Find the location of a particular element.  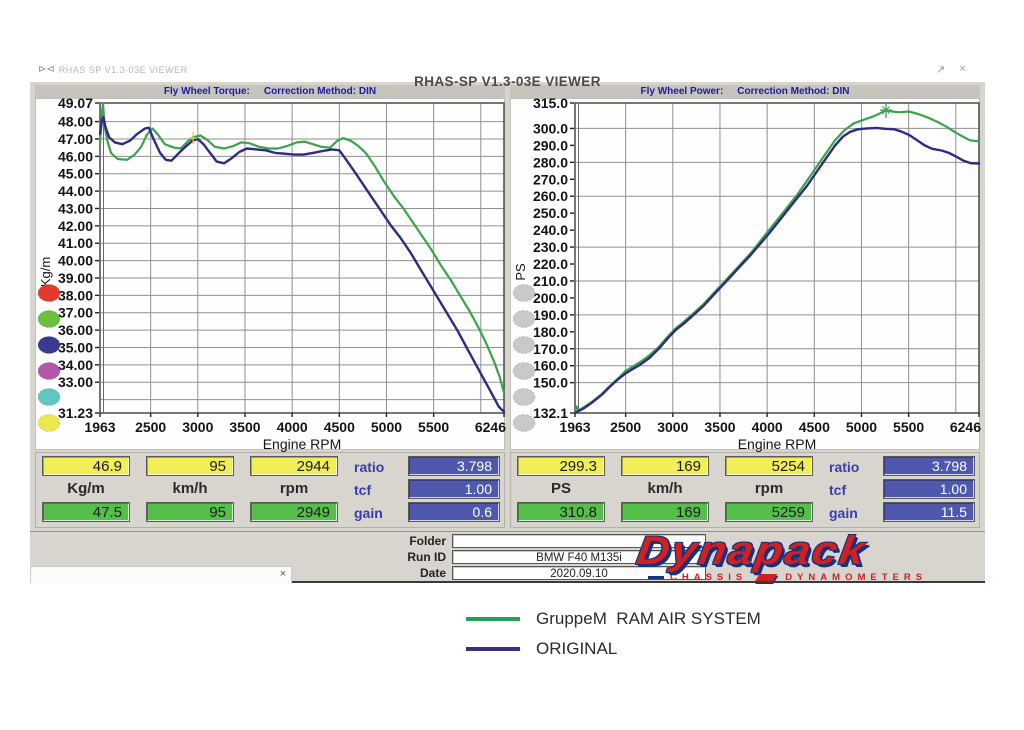

y-axis-title: PS is located at coordinates (520, 272).